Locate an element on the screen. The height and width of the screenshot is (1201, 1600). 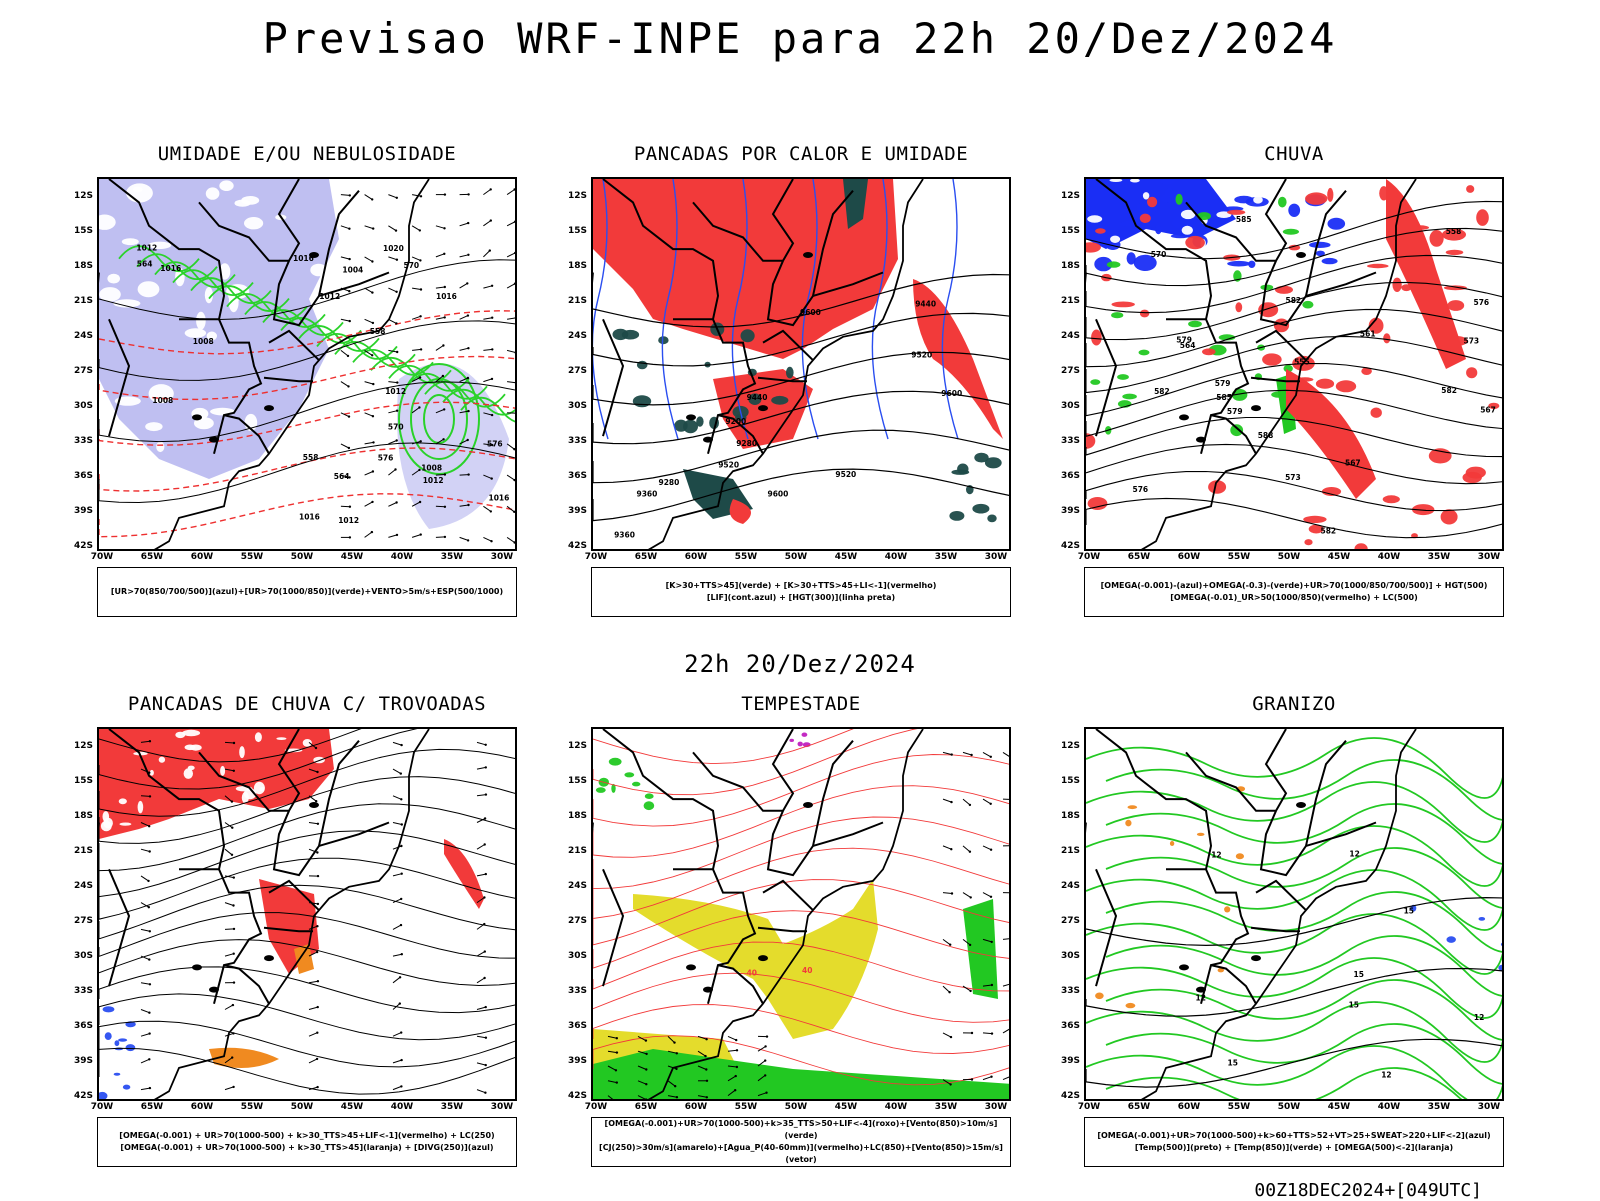
lat-tick-label: 42S is located at coordinates (574, 1096).